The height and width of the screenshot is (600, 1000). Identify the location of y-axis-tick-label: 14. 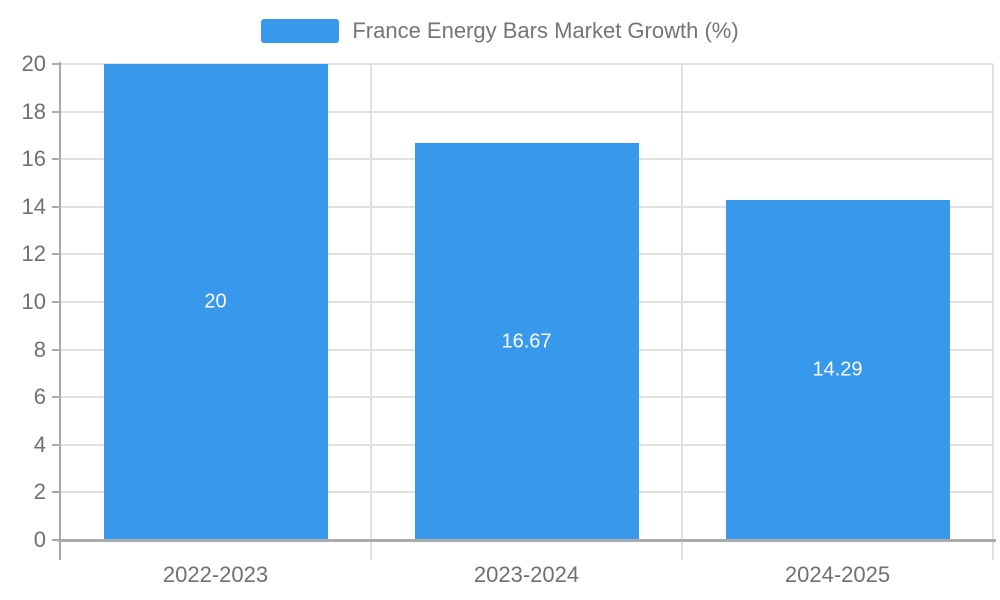
(33, 206).